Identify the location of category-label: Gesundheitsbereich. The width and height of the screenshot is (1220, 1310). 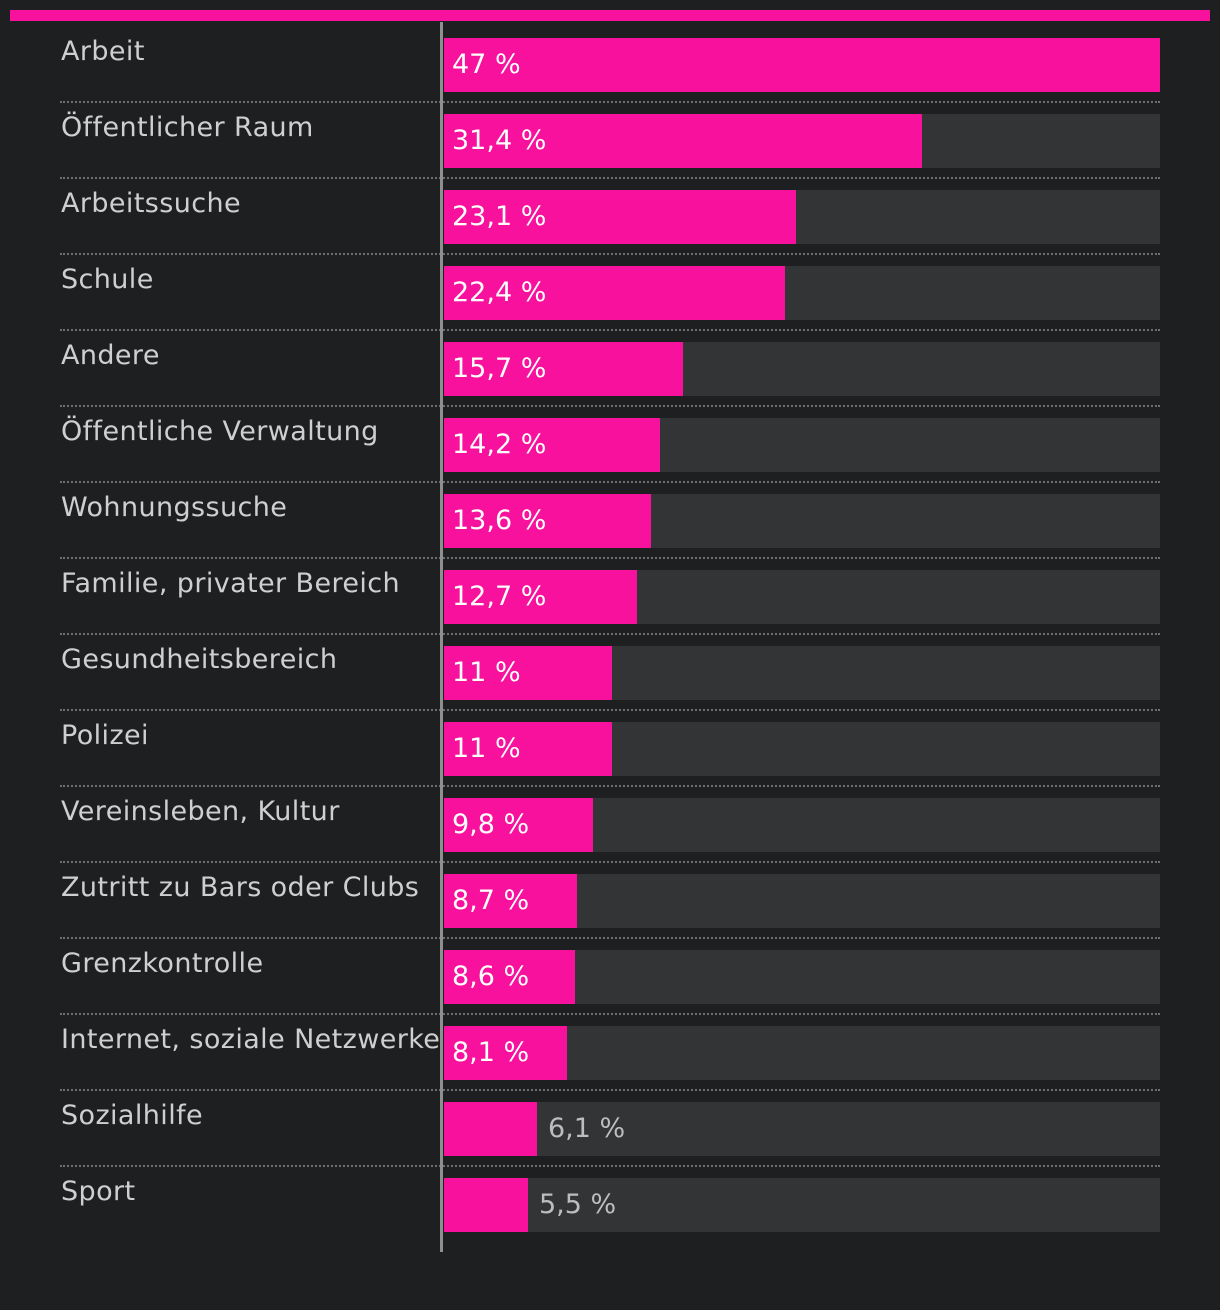
(199, 659).